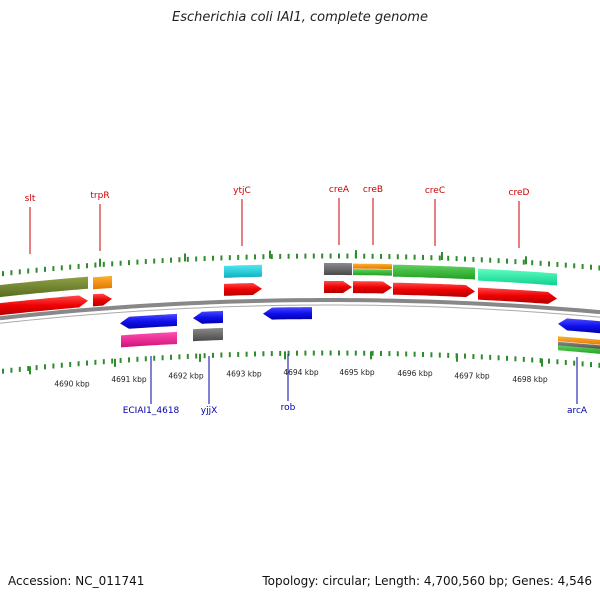 Image resolution: width=600 pixels, height=600 pixels. Describe the element at coordinates (415, 373) in the screenshot. I see `scale-label: 4696 kbp` at that location.